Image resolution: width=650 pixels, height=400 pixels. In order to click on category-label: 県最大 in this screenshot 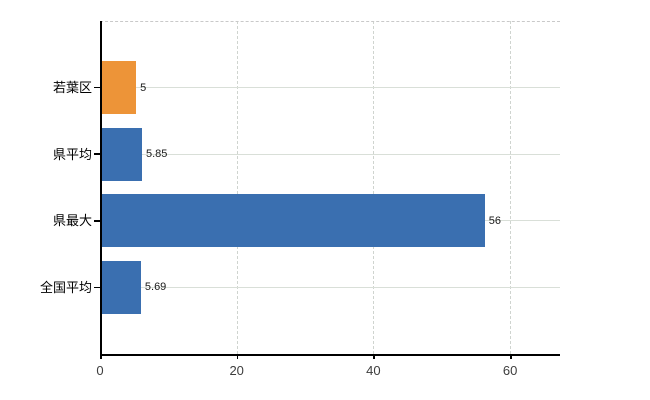, I will do `click(72, 221)`.